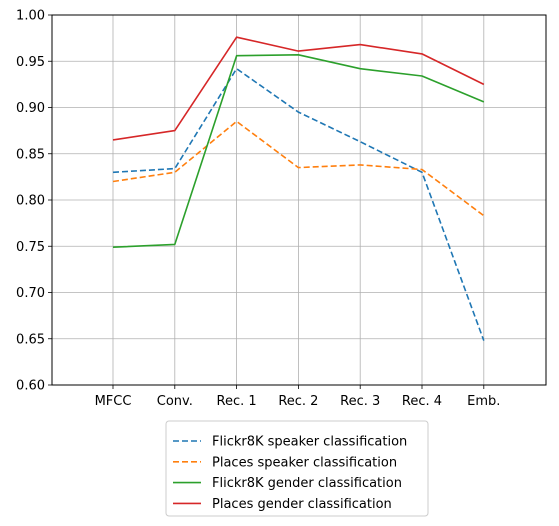  Describe the element at coordinates (113, 401) in the screenshot. I see `x-tick-label: MFCC` at that location.